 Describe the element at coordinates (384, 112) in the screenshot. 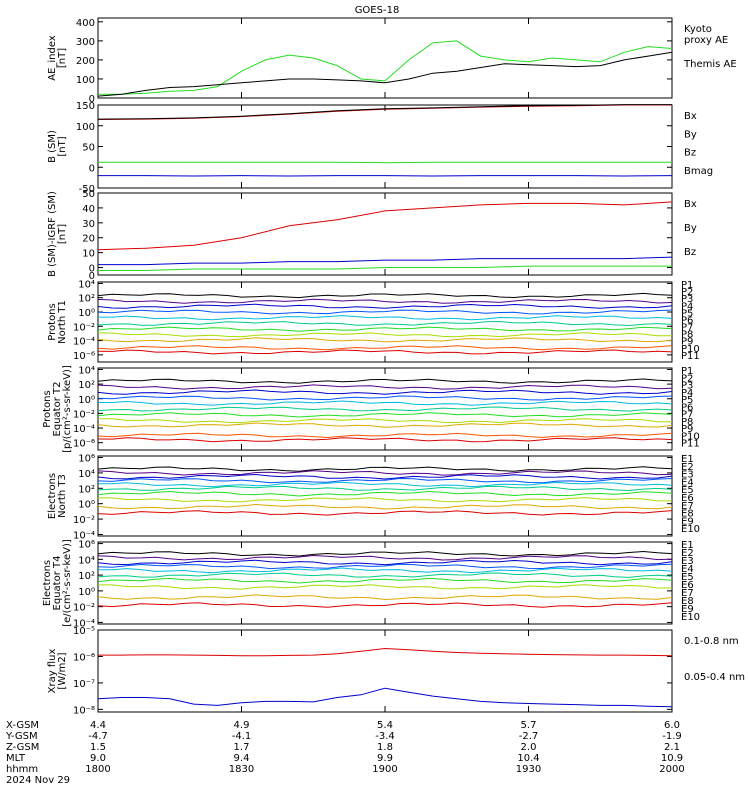

I see `series-line-bmag` at that location.